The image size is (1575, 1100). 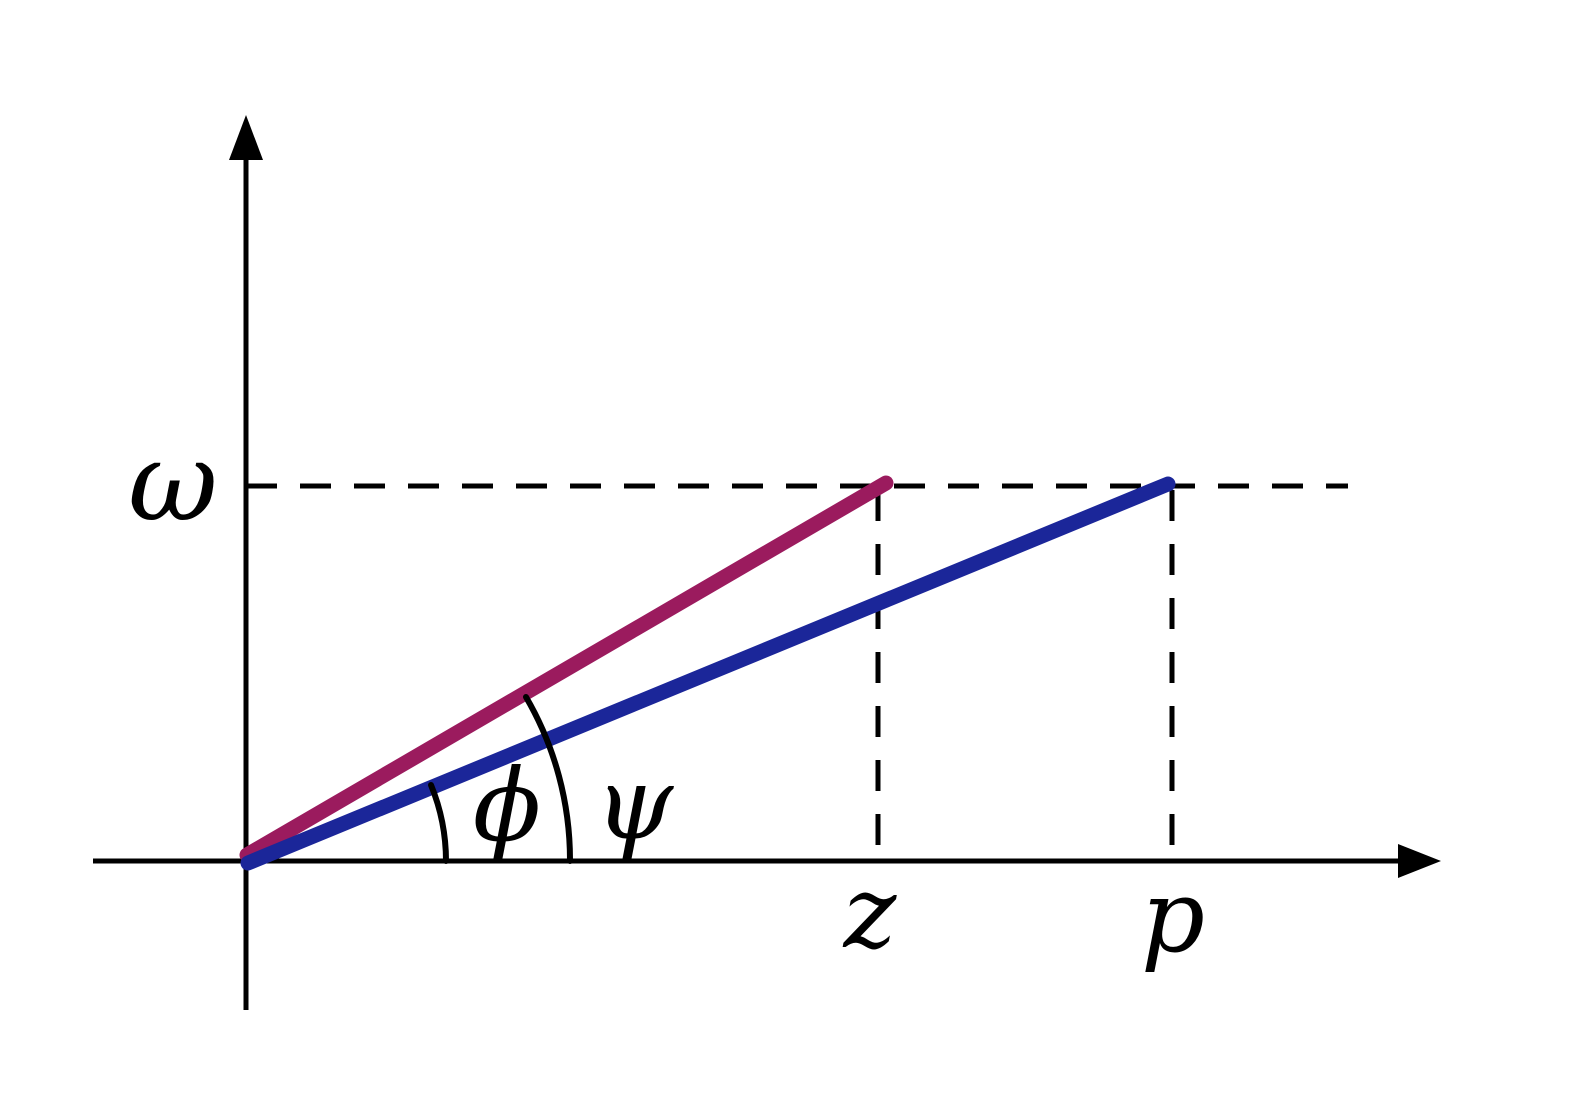 I want to click on vector-to-z-line, so click(x=566, y=669).